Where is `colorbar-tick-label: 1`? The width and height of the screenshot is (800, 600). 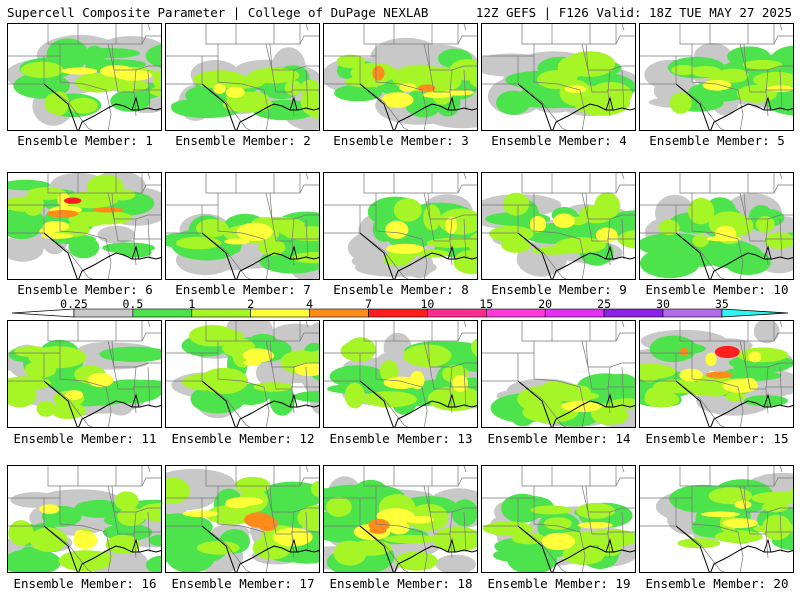
colorbar-tick-label: 1 is located at coordinates (192, 304).